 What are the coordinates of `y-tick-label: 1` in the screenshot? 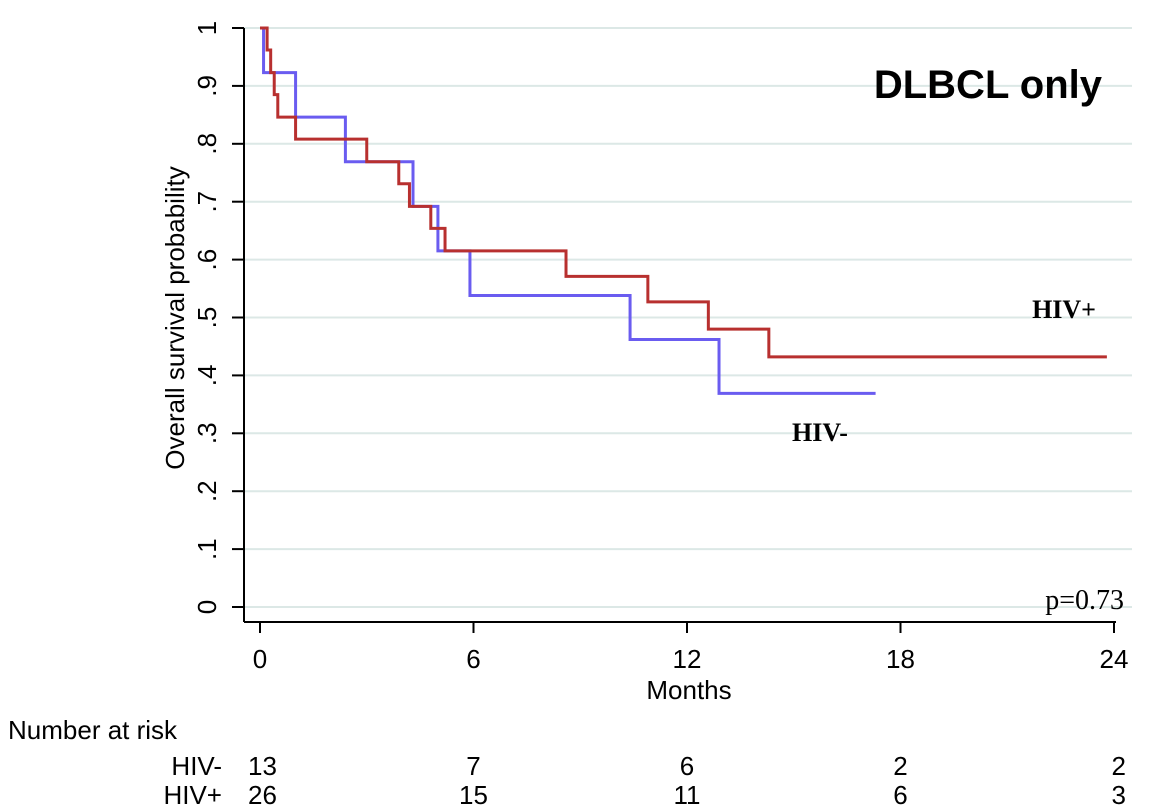 It's located at (207, 28).